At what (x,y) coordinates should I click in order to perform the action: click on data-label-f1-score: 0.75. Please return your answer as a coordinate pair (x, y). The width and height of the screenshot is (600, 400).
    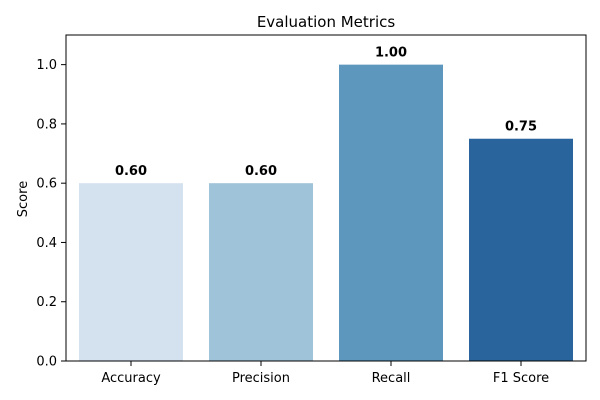
    Looking at the image, I should click on (521, 127).